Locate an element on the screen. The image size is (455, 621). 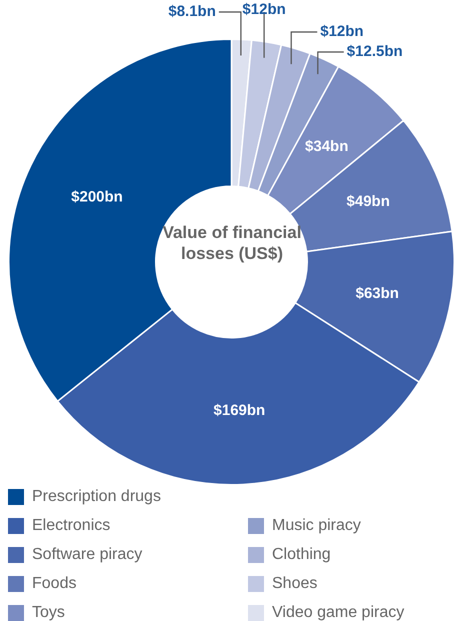
data-label: $34bn is located at coordinates (326, 147).